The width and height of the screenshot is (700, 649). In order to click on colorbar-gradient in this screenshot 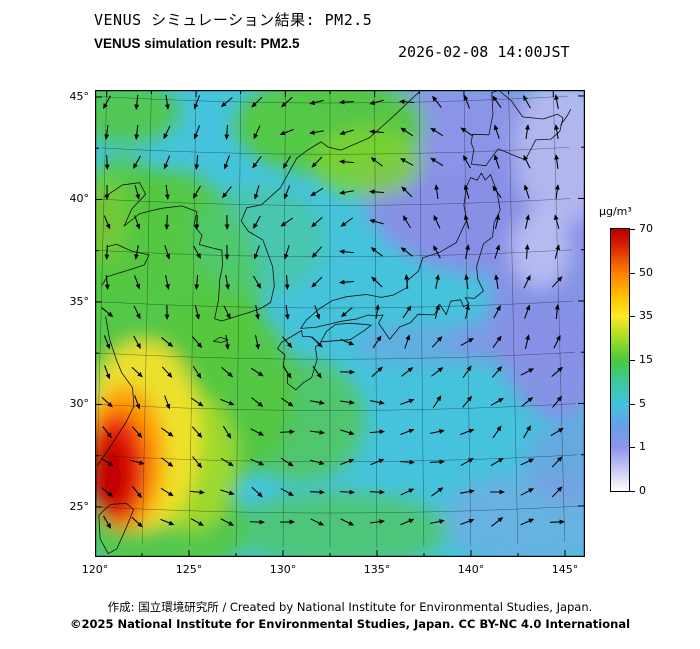, I will do `click(620, 360)`.